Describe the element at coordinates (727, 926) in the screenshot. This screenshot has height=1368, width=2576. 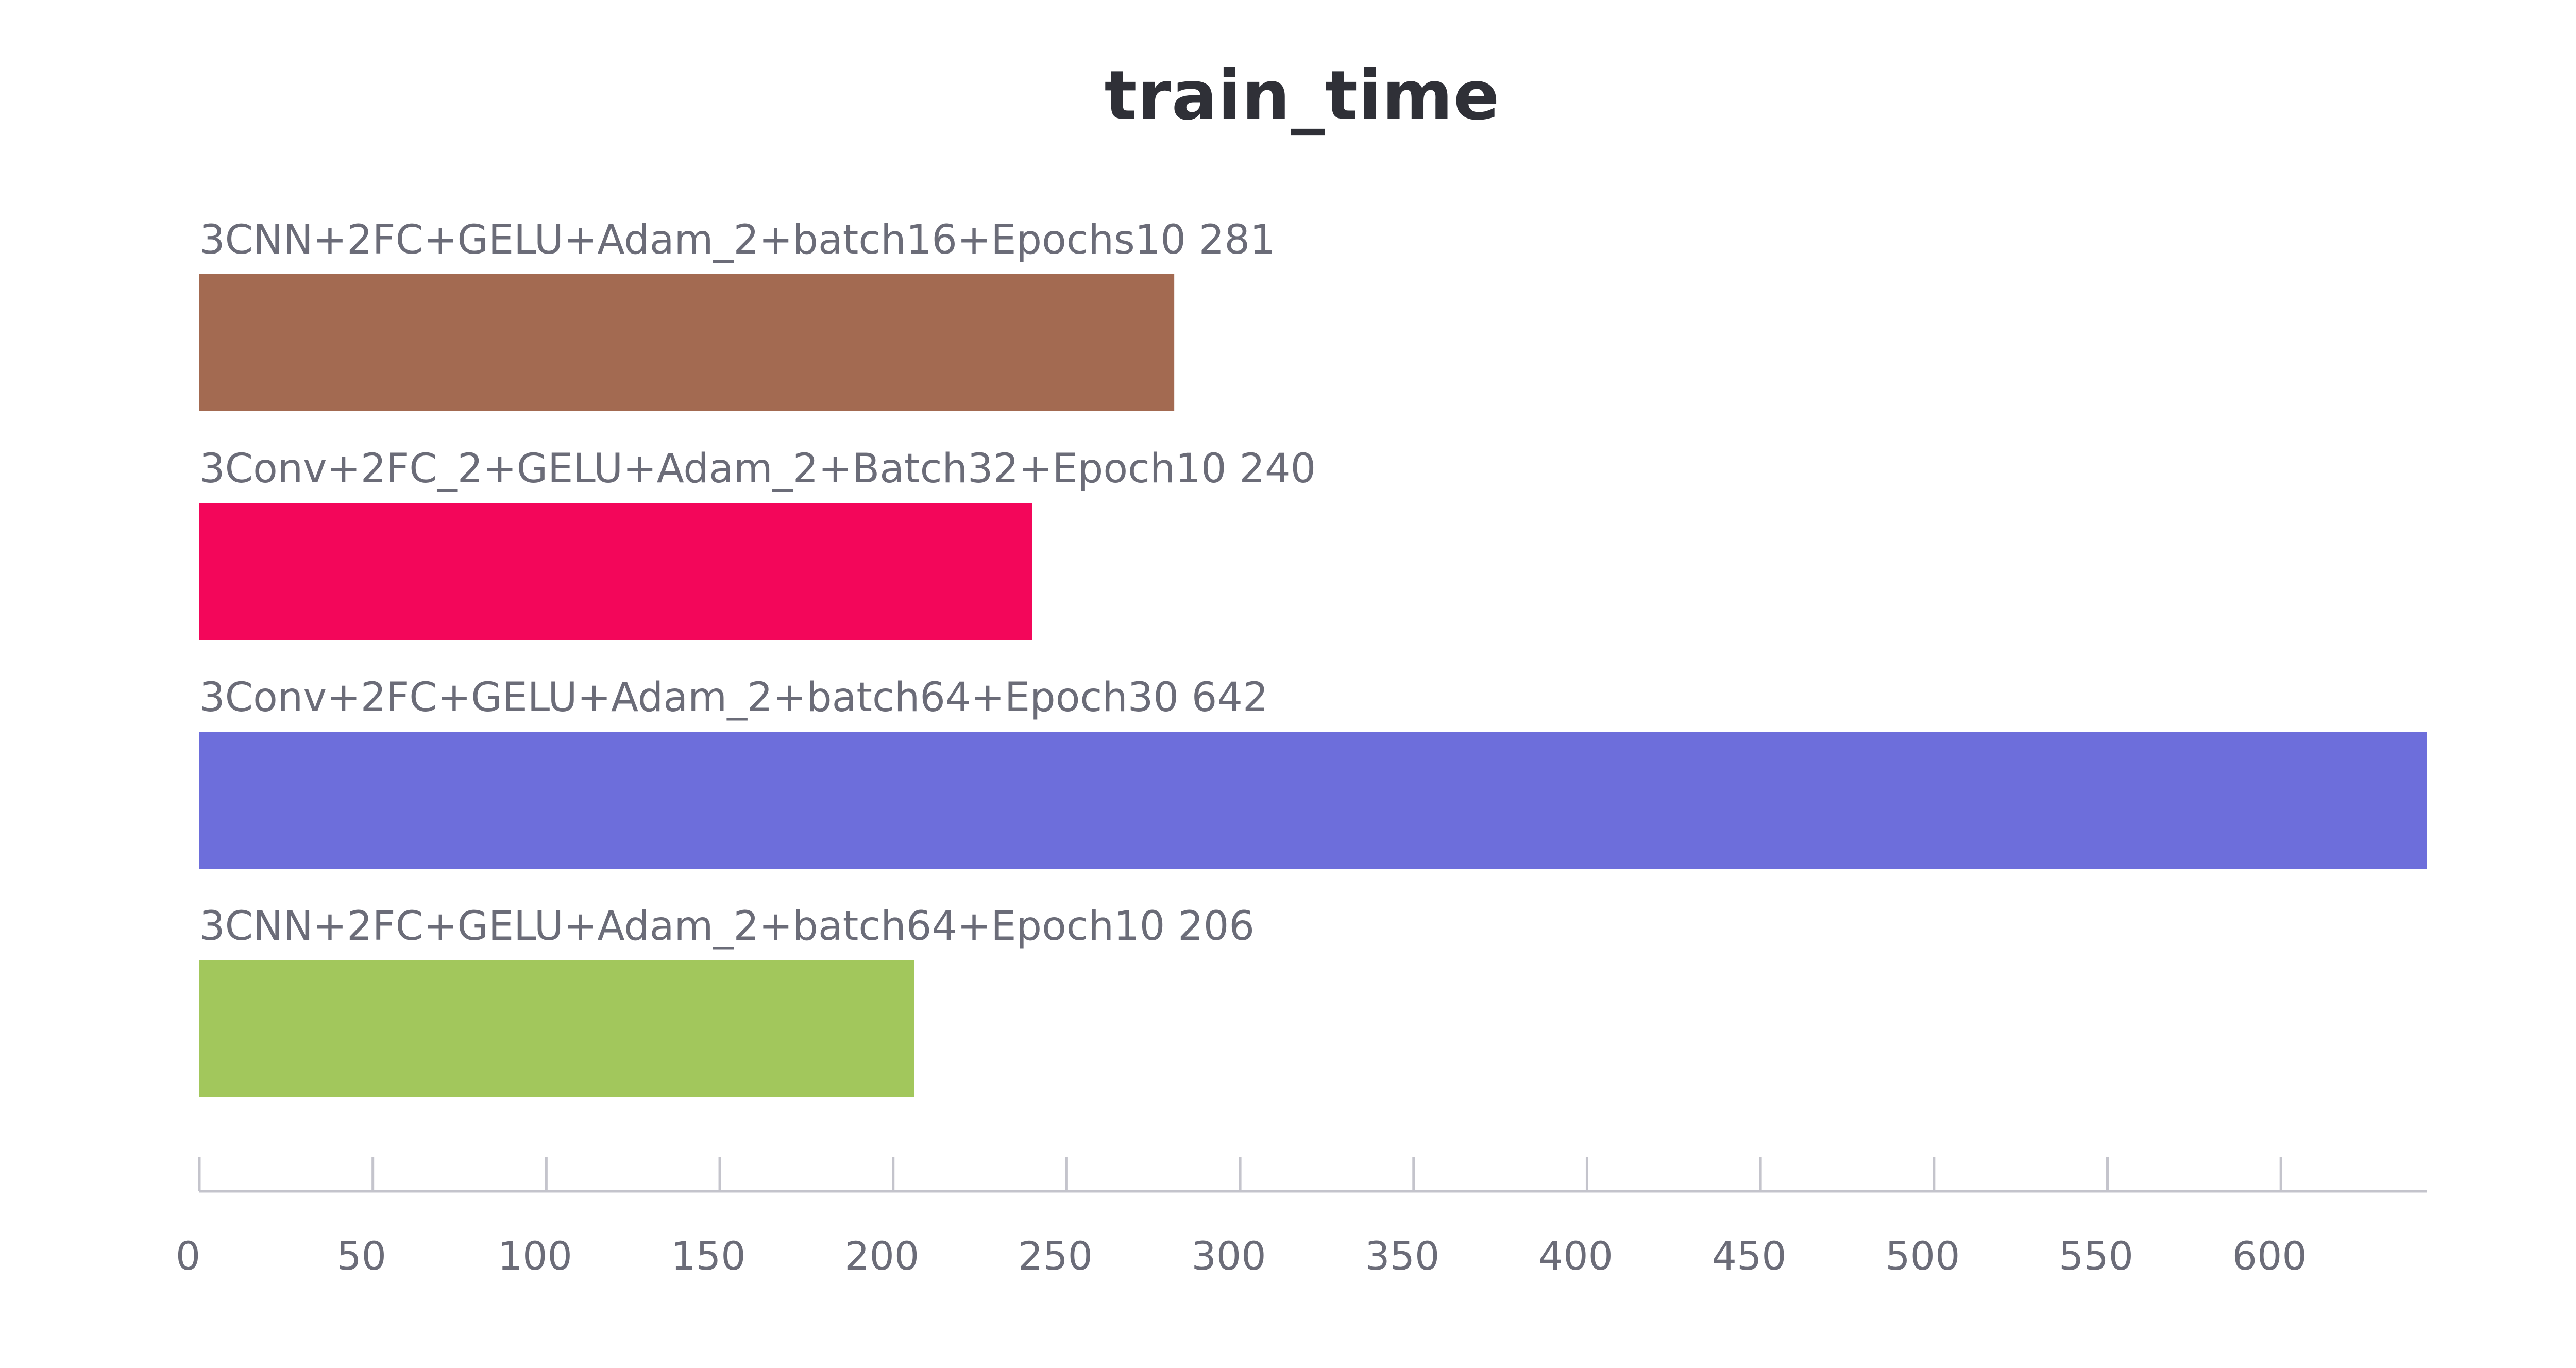
I see `bar-label: 3CNN+2FC+GELU+Adam_2+batch64+Epoch10 206` at that location.